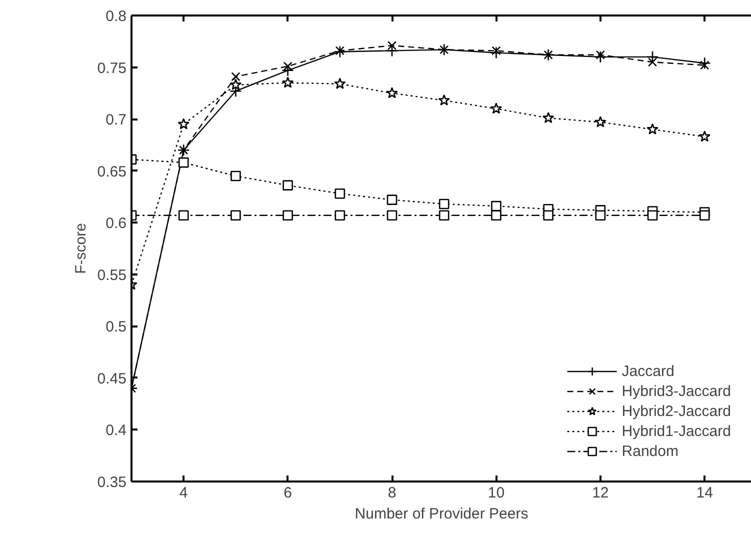 This screenshot has height=552, width=751. I want to click on y-tick-label: 0.65, so click(112, 171).